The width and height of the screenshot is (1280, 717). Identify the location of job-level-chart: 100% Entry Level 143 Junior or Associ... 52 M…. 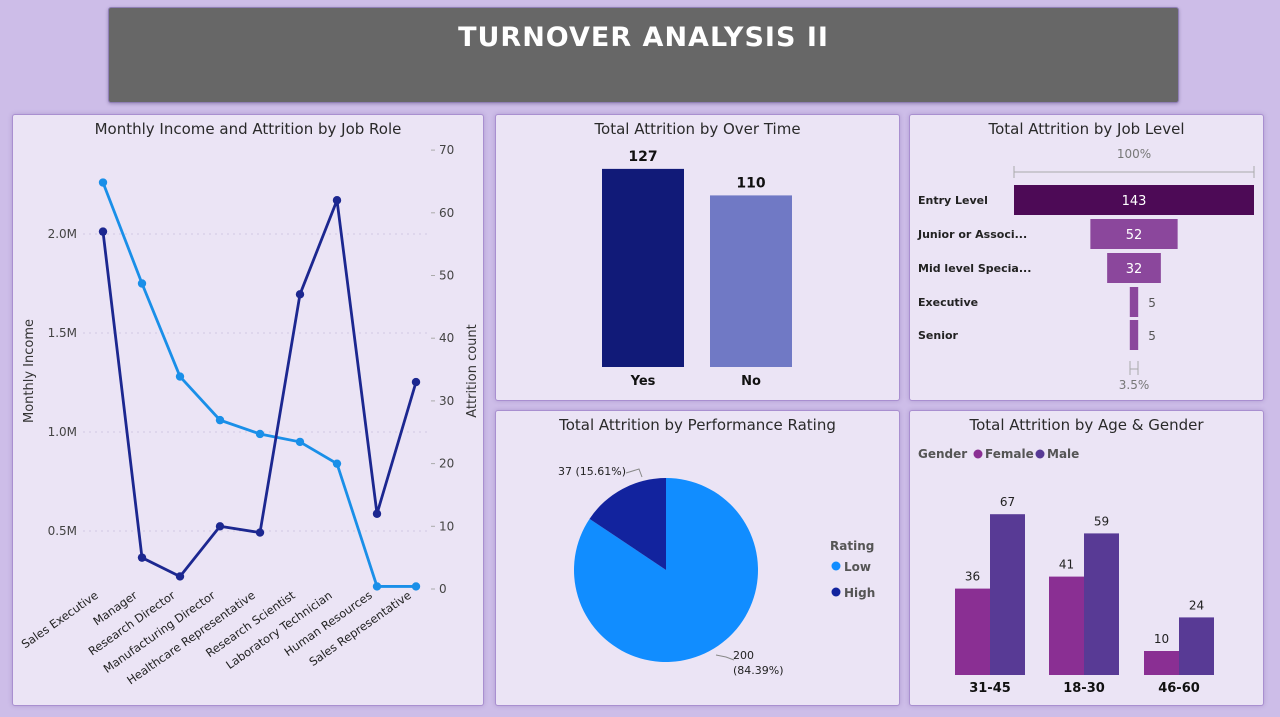
(1086, 269).